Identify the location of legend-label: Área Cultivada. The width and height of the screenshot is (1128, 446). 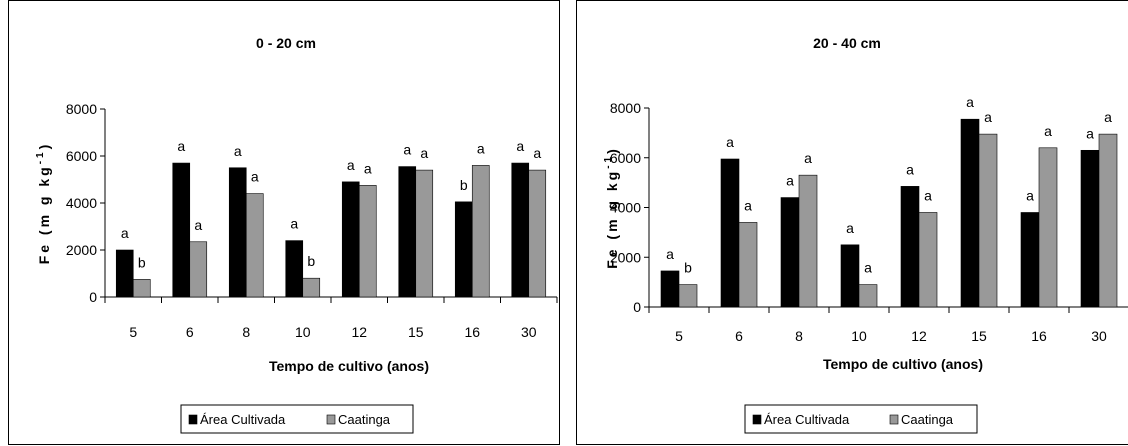
(807, 419).